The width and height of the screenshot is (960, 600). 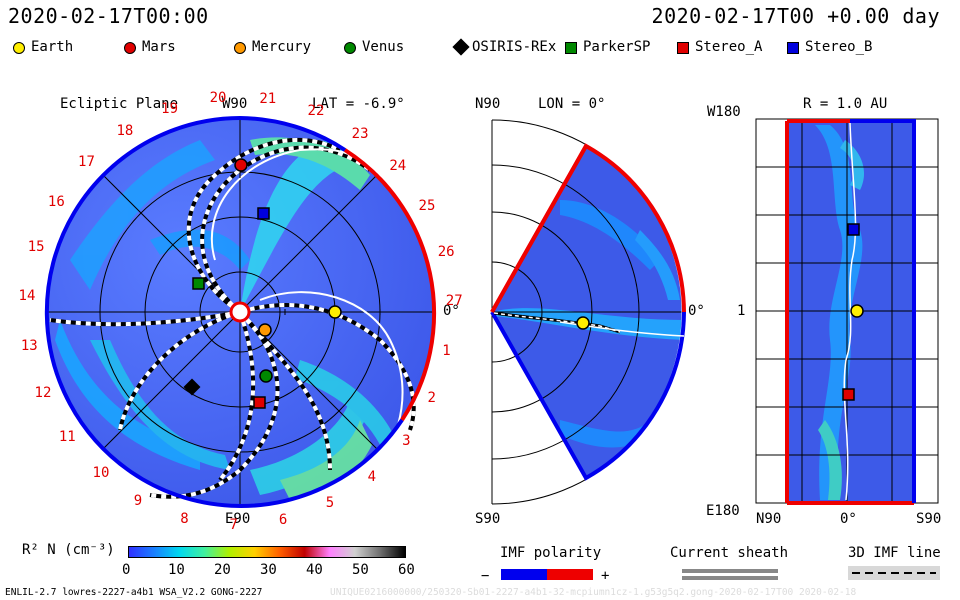 I want to click on carrington-label: 17, so click(x=86, y=162).